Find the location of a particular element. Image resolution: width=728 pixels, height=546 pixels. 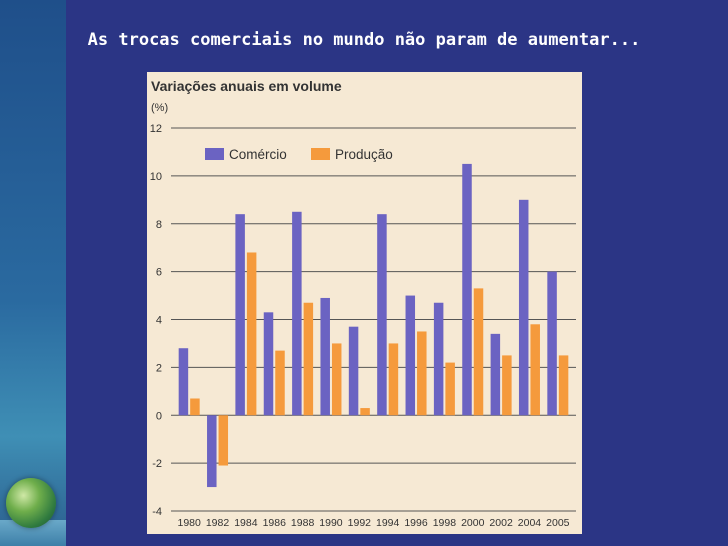

y-tick-label: 12 is located at coordinates (156, 129).